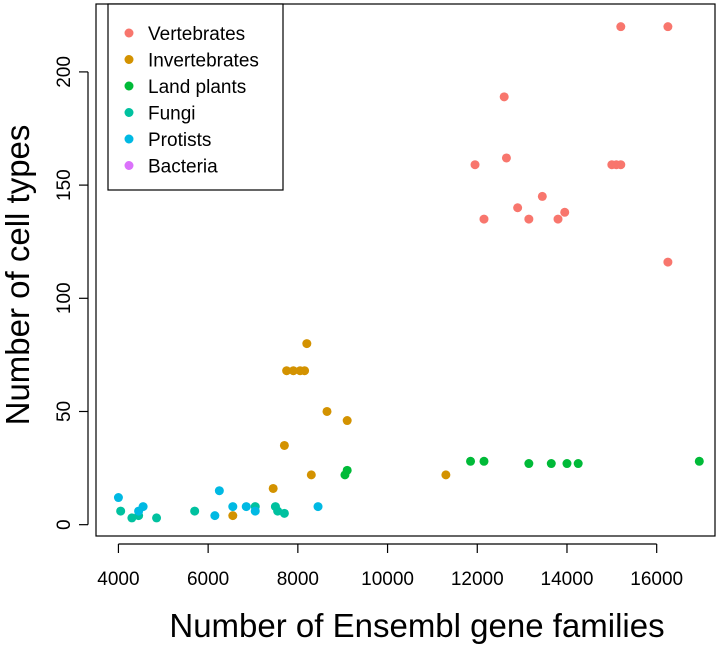 The width and height of the screenshot is (724, 649). What do you see at coordinates (208, 579) in the screenshot?
I see `x-tick-label: 6000` at bounding box center [208, 579].